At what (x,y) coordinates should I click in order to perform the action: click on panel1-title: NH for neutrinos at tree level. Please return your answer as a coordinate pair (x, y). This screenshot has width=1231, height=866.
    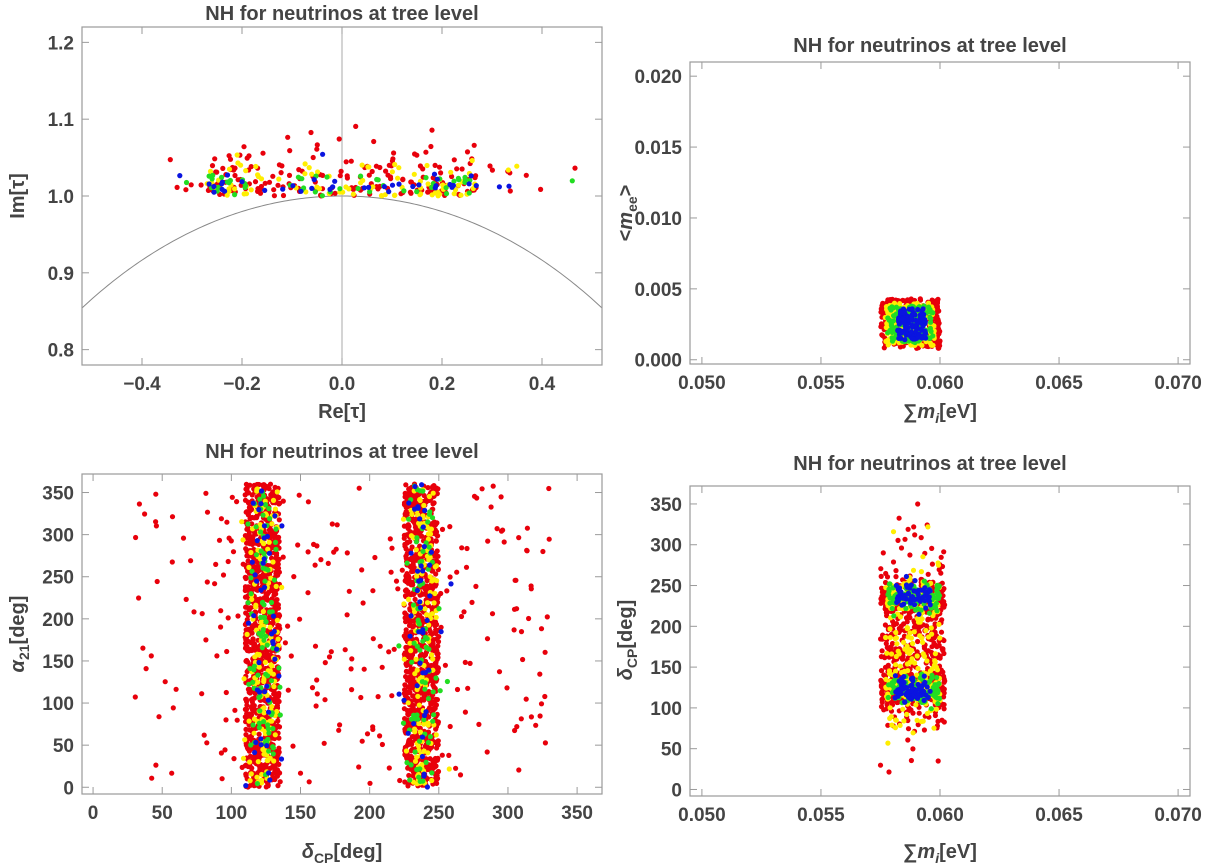
    Looking at the image, I should click on (341, 14).